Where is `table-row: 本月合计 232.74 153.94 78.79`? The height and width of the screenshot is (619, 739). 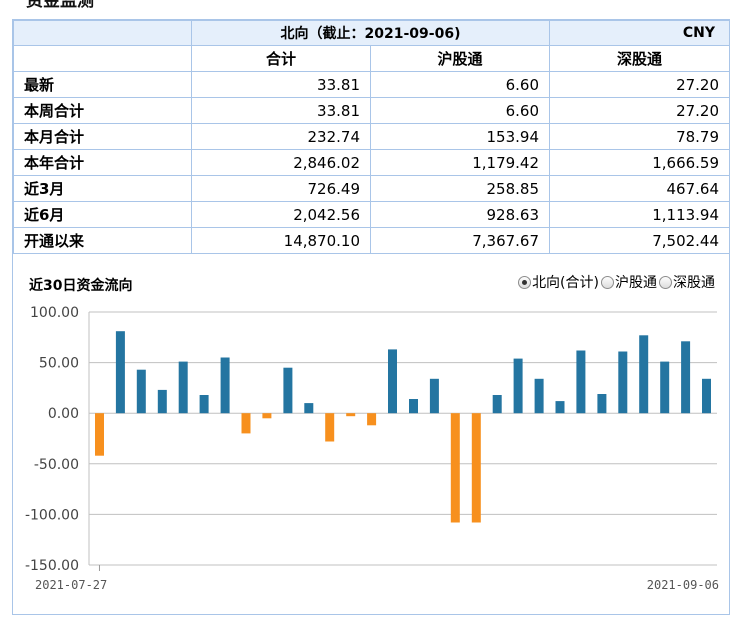
table-row: 本月合计 232.74 153.94 78.79 is located at coordinates (372, 136).